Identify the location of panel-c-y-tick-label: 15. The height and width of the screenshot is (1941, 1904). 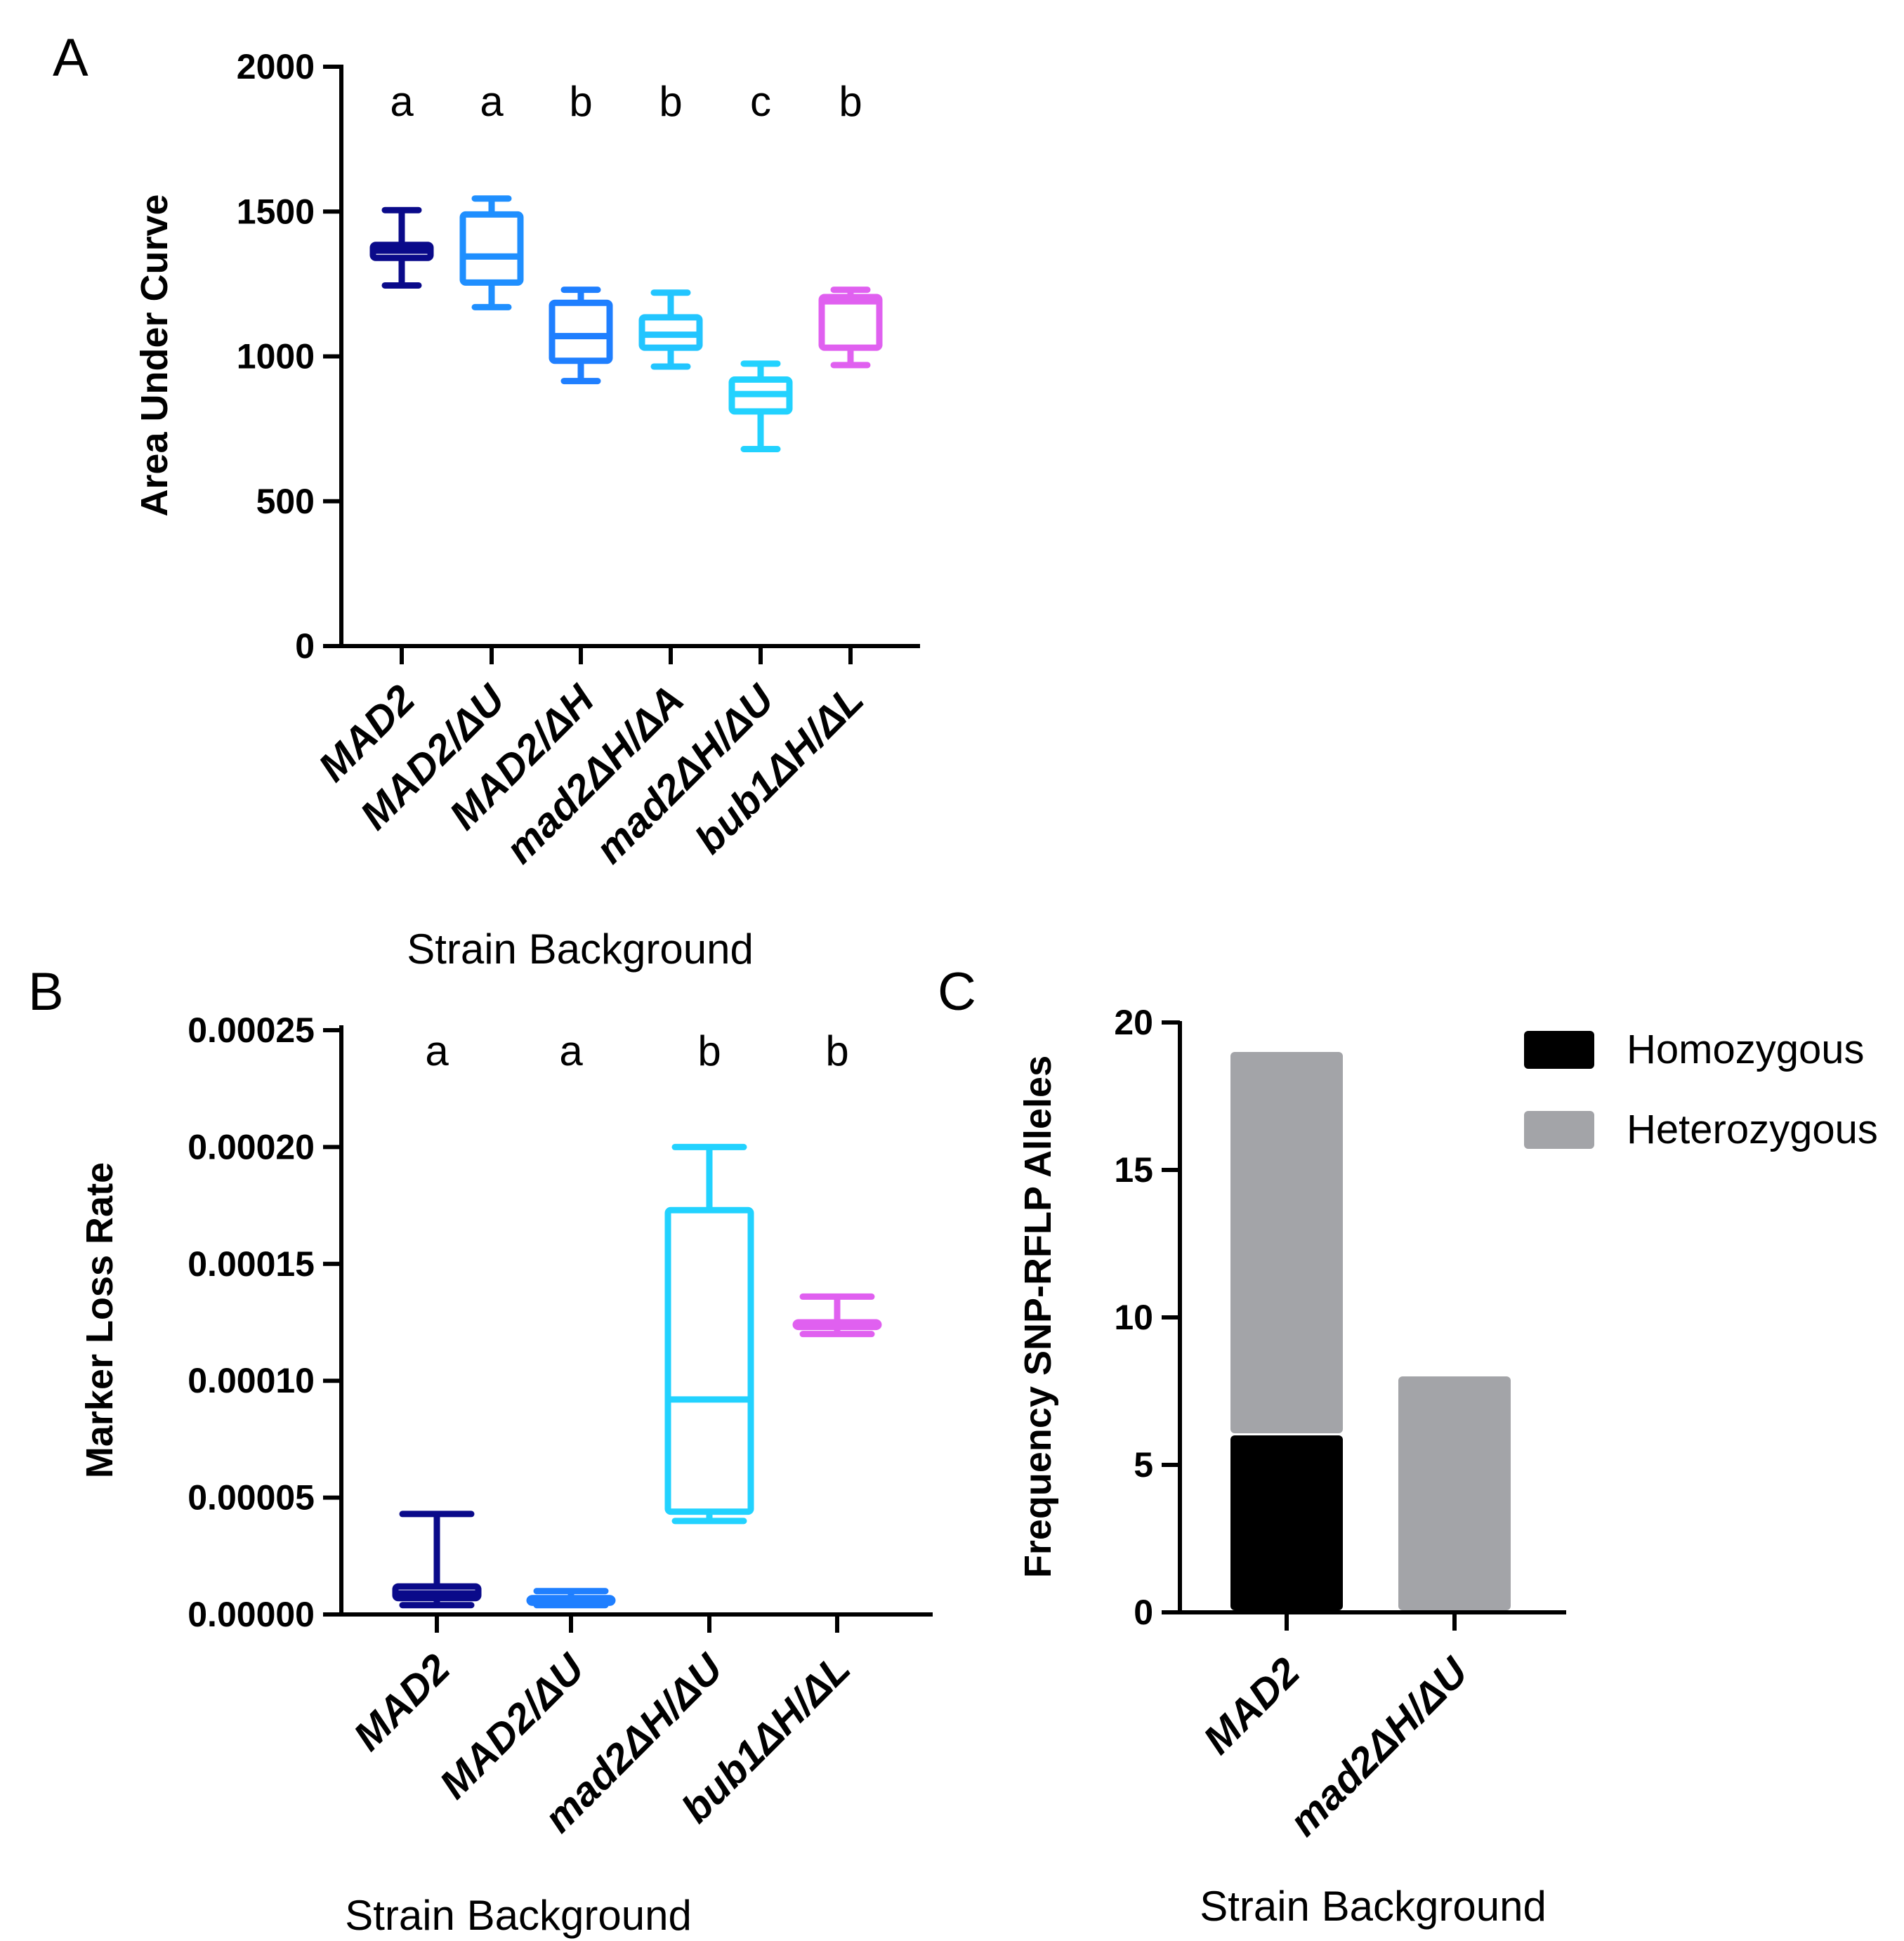
(1133, 1170).